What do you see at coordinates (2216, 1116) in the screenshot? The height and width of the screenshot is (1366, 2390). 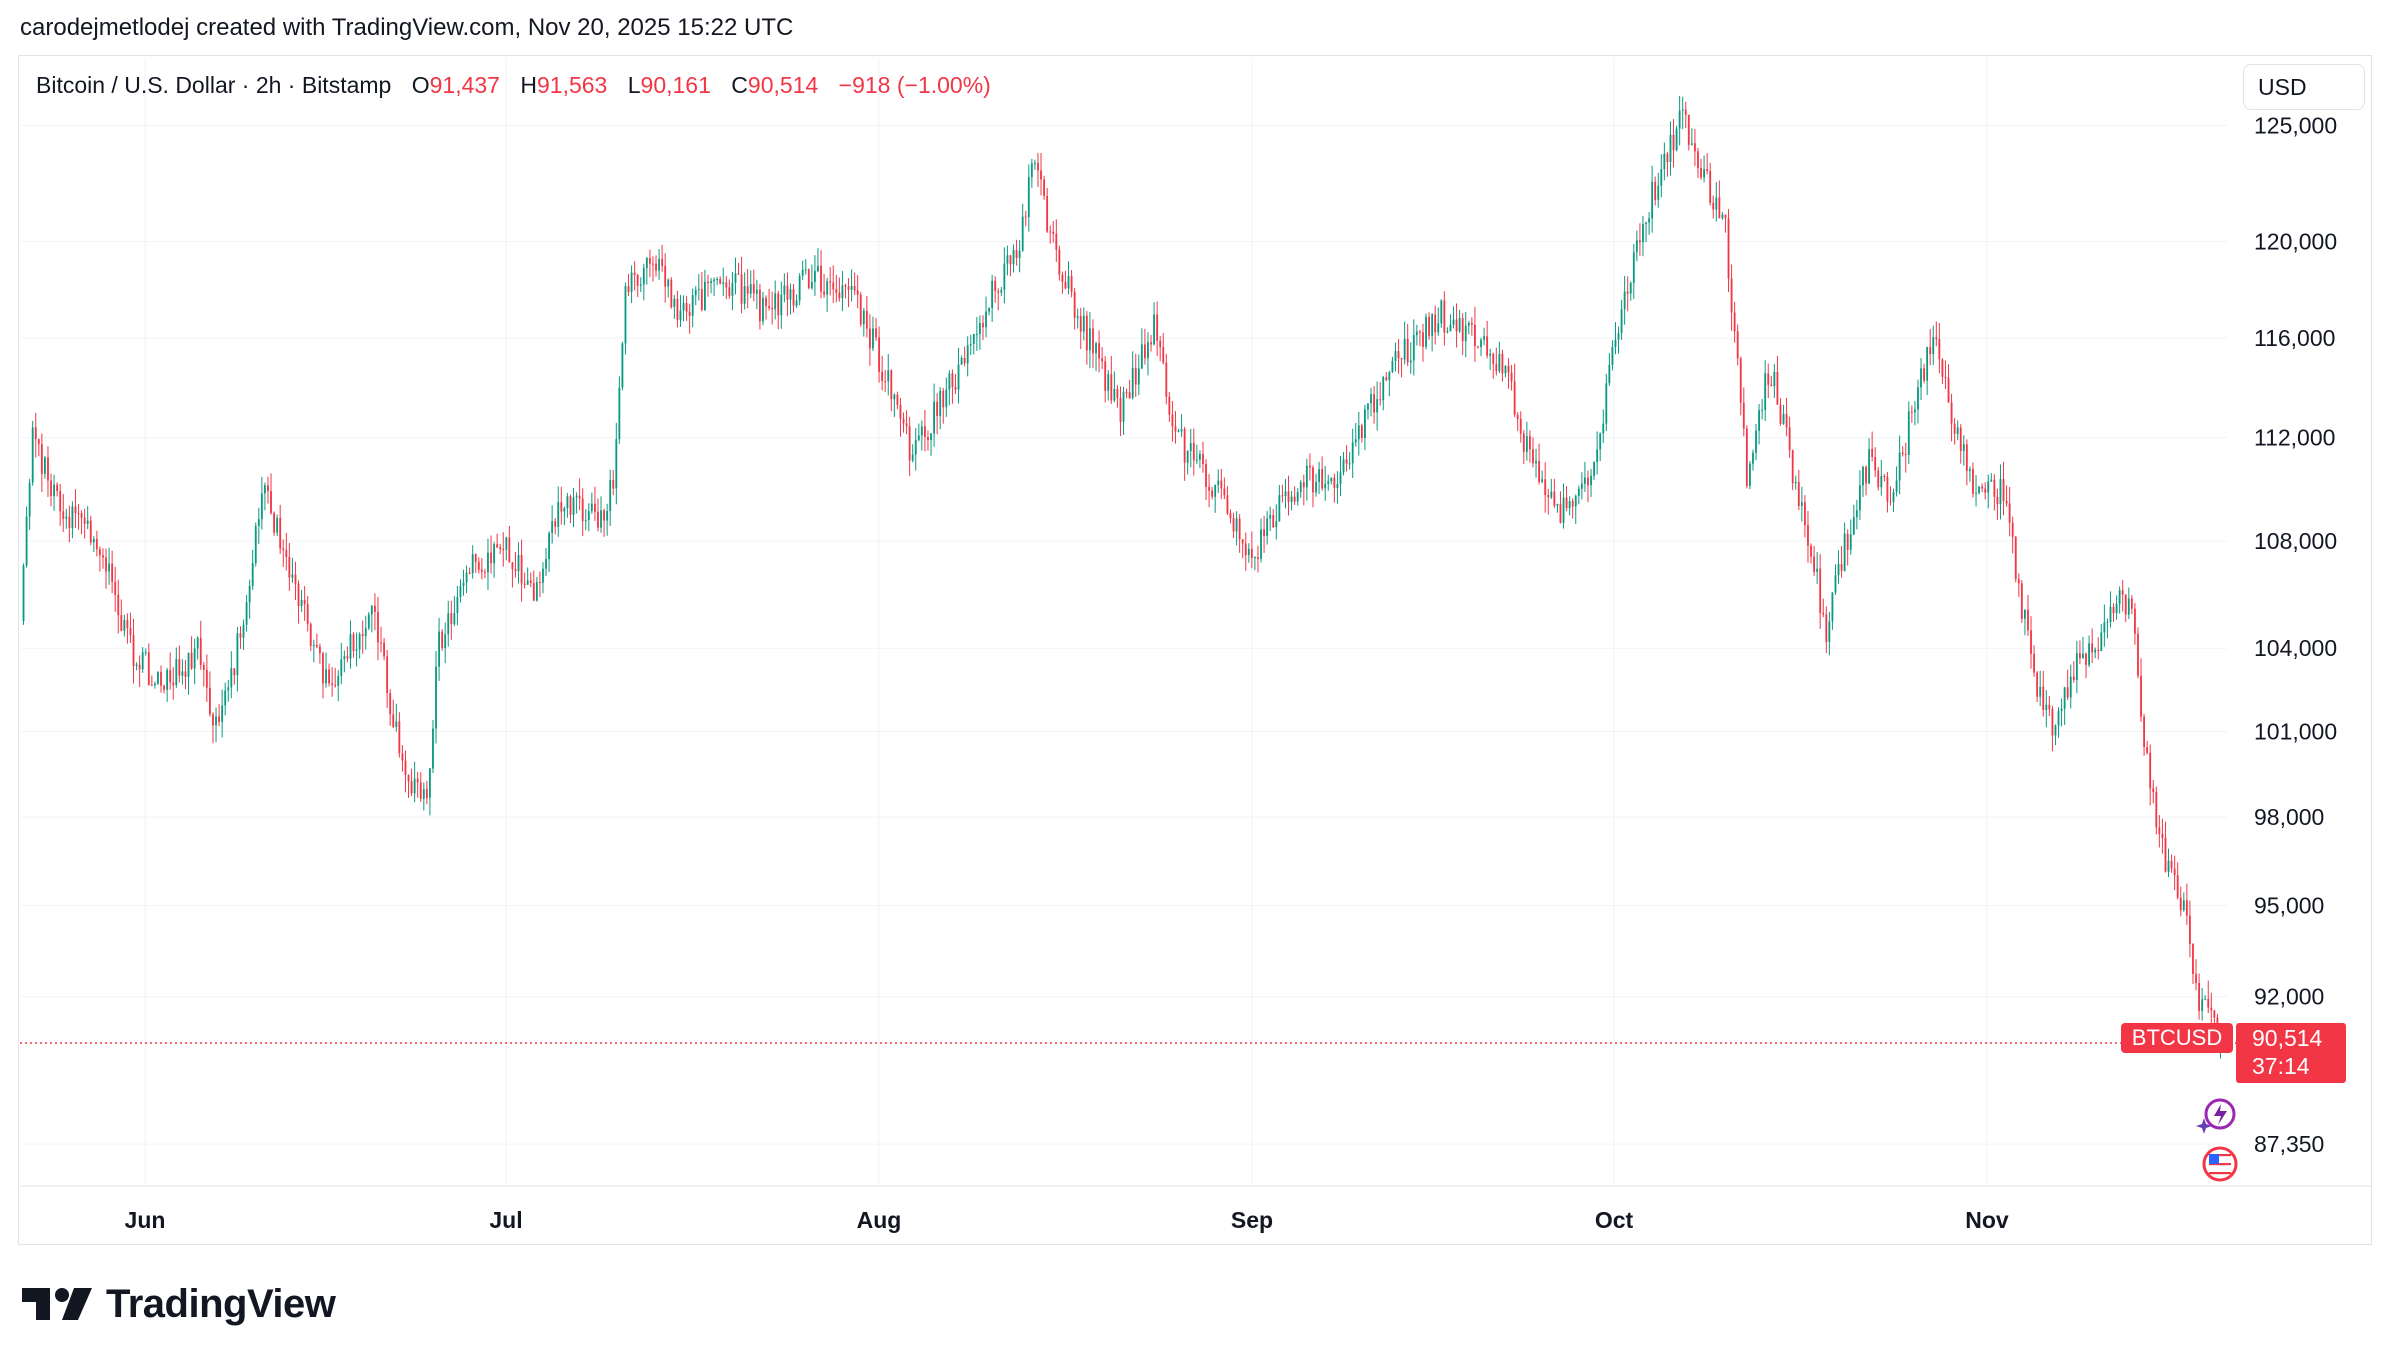 I see `ai-event-icon` at bounding box center [2216, 1116].